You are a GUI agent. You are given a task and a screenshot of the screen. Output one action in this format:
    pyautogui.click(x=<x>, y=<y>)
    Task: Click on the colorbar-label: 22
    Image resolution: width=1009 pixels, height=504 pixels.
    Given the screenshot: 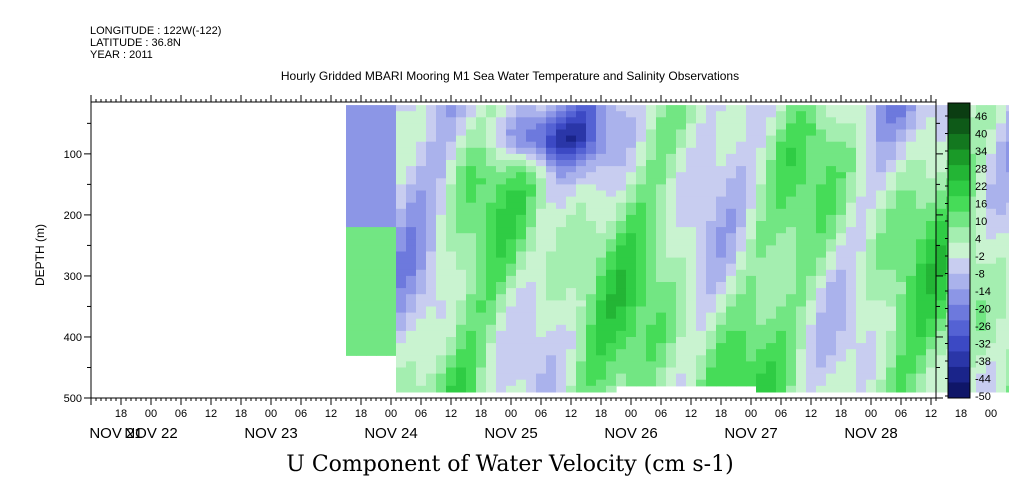 What is the action you would take?
    pyautogui.click(x=981, y=187)
    